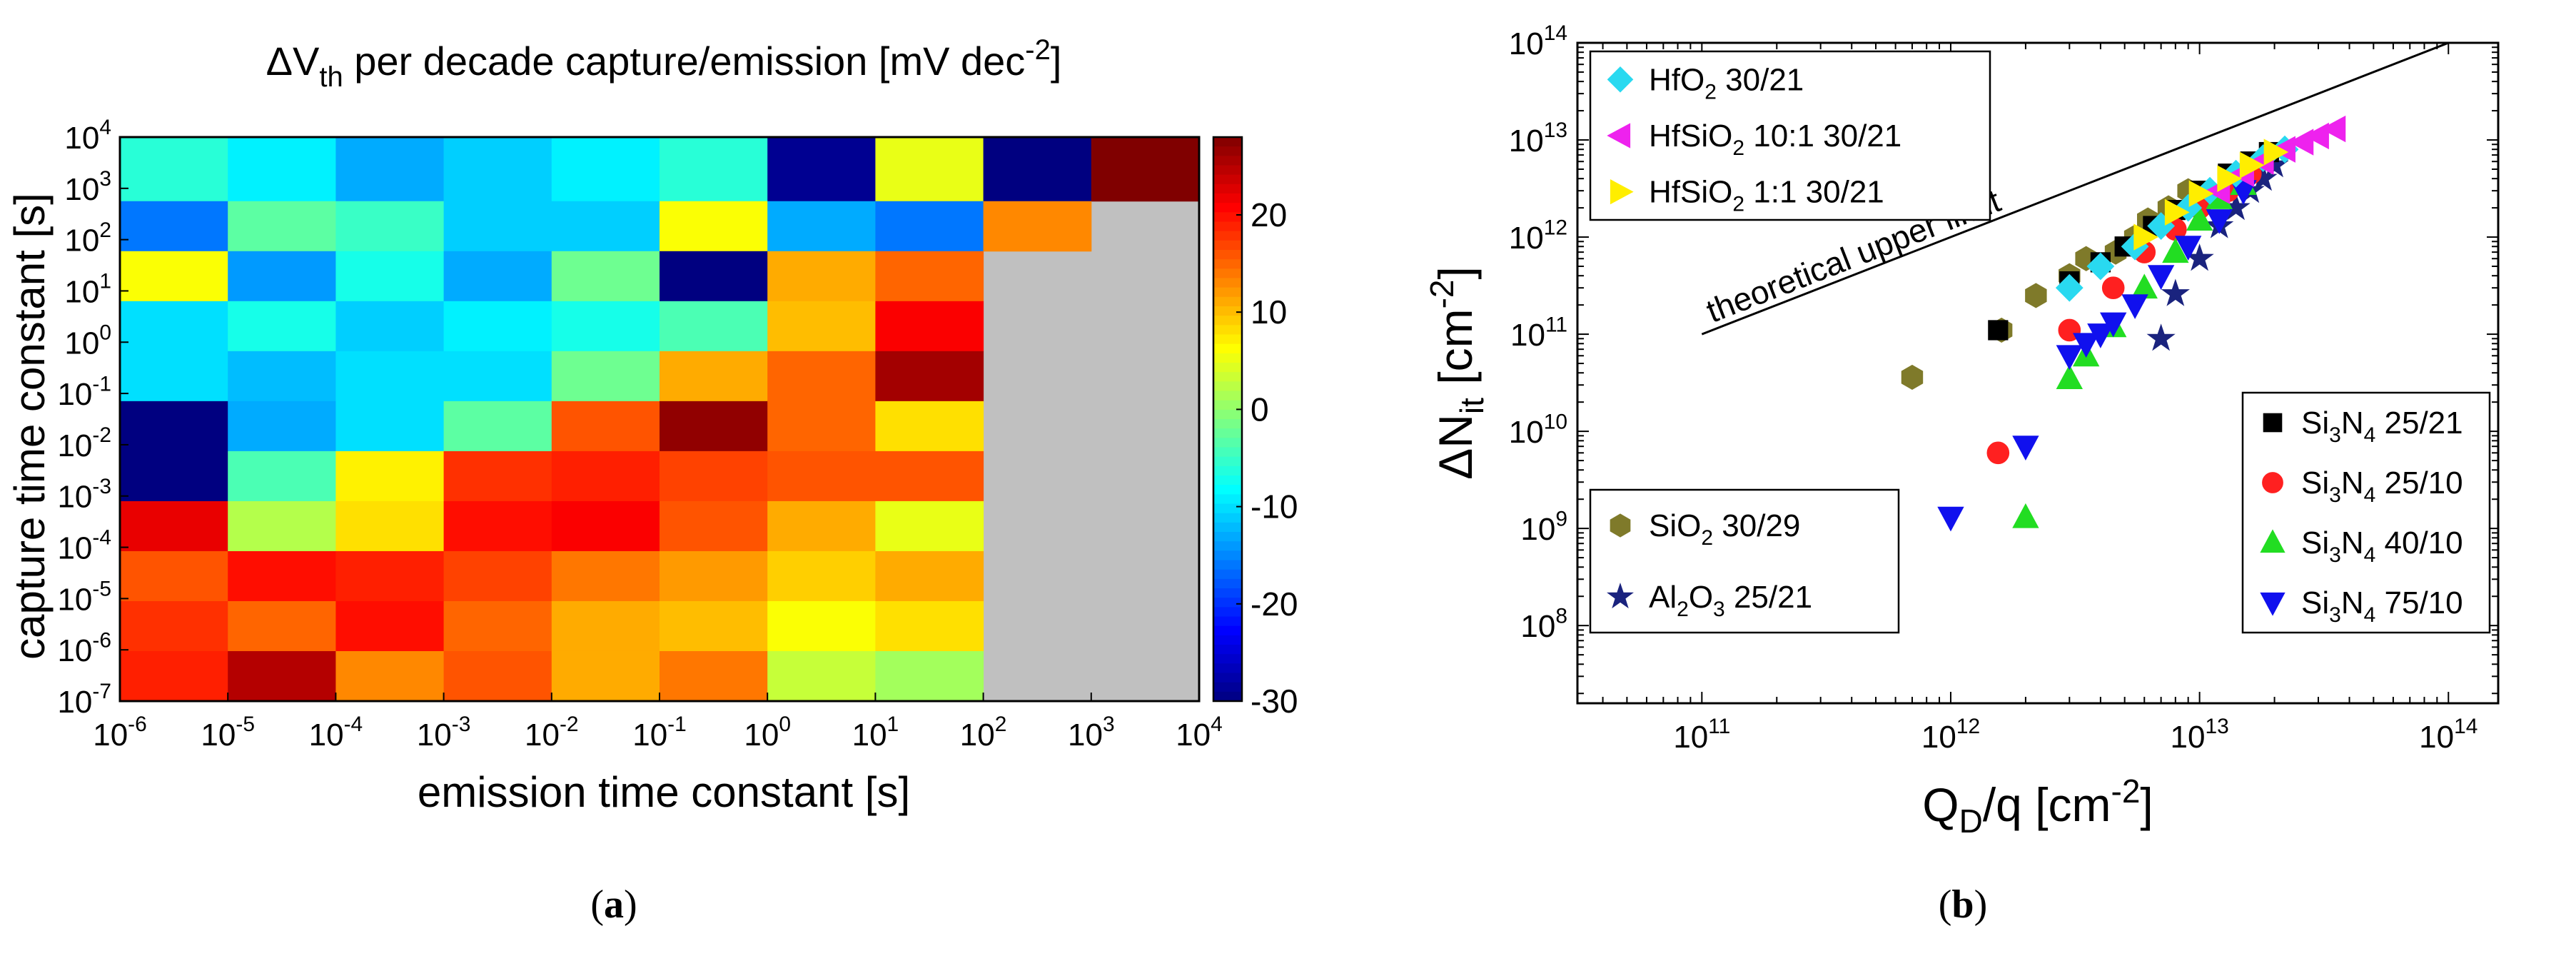 Image resolution: width=2576 pixels, height=956 pixels. Describe the element at coordinates (87, 238) in the screenshot. I see `y-tick-label: 10²` at that location.